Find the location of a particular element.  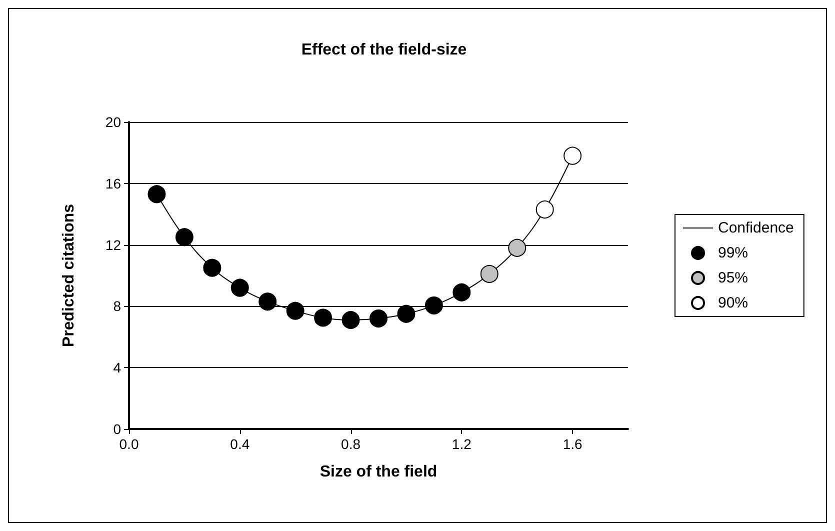

legend-label: 95% is located at coordinates (733, 278).